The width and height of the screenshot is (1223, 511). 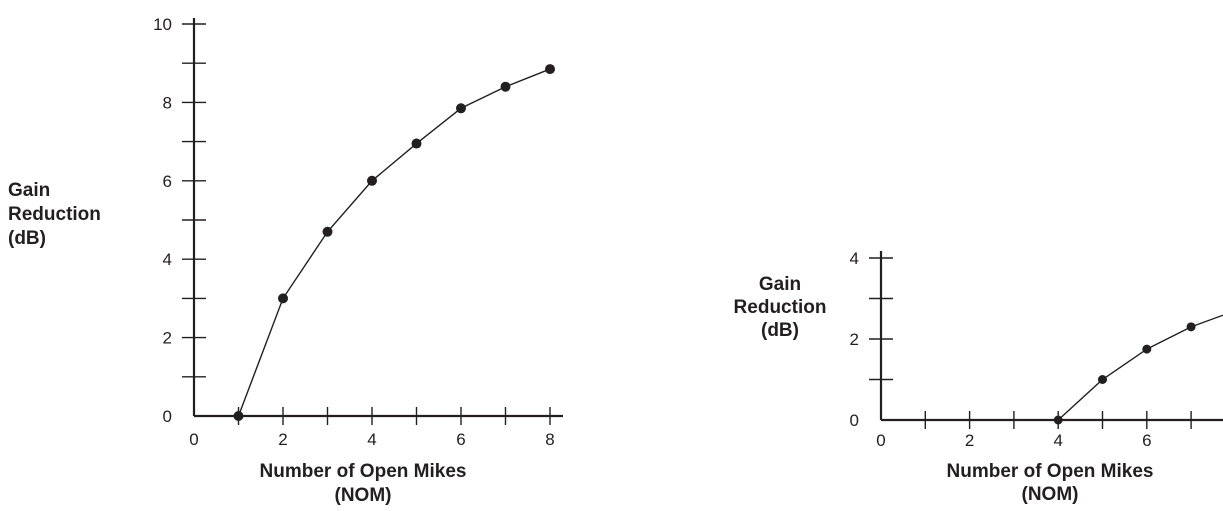 What do you see at coordinates (167, 338) in the screenshot?
I see `chart-0-y-tick-label: 2` at bounding box center [167, 338].